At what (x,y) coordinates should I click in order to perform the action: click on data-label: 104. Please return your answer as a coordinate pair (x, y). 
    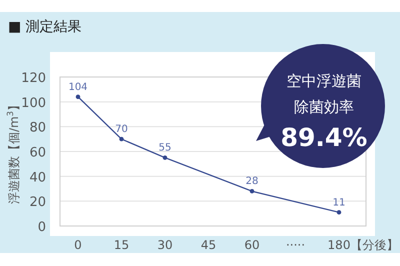
    Looking at the image, I should click on (78, 87).